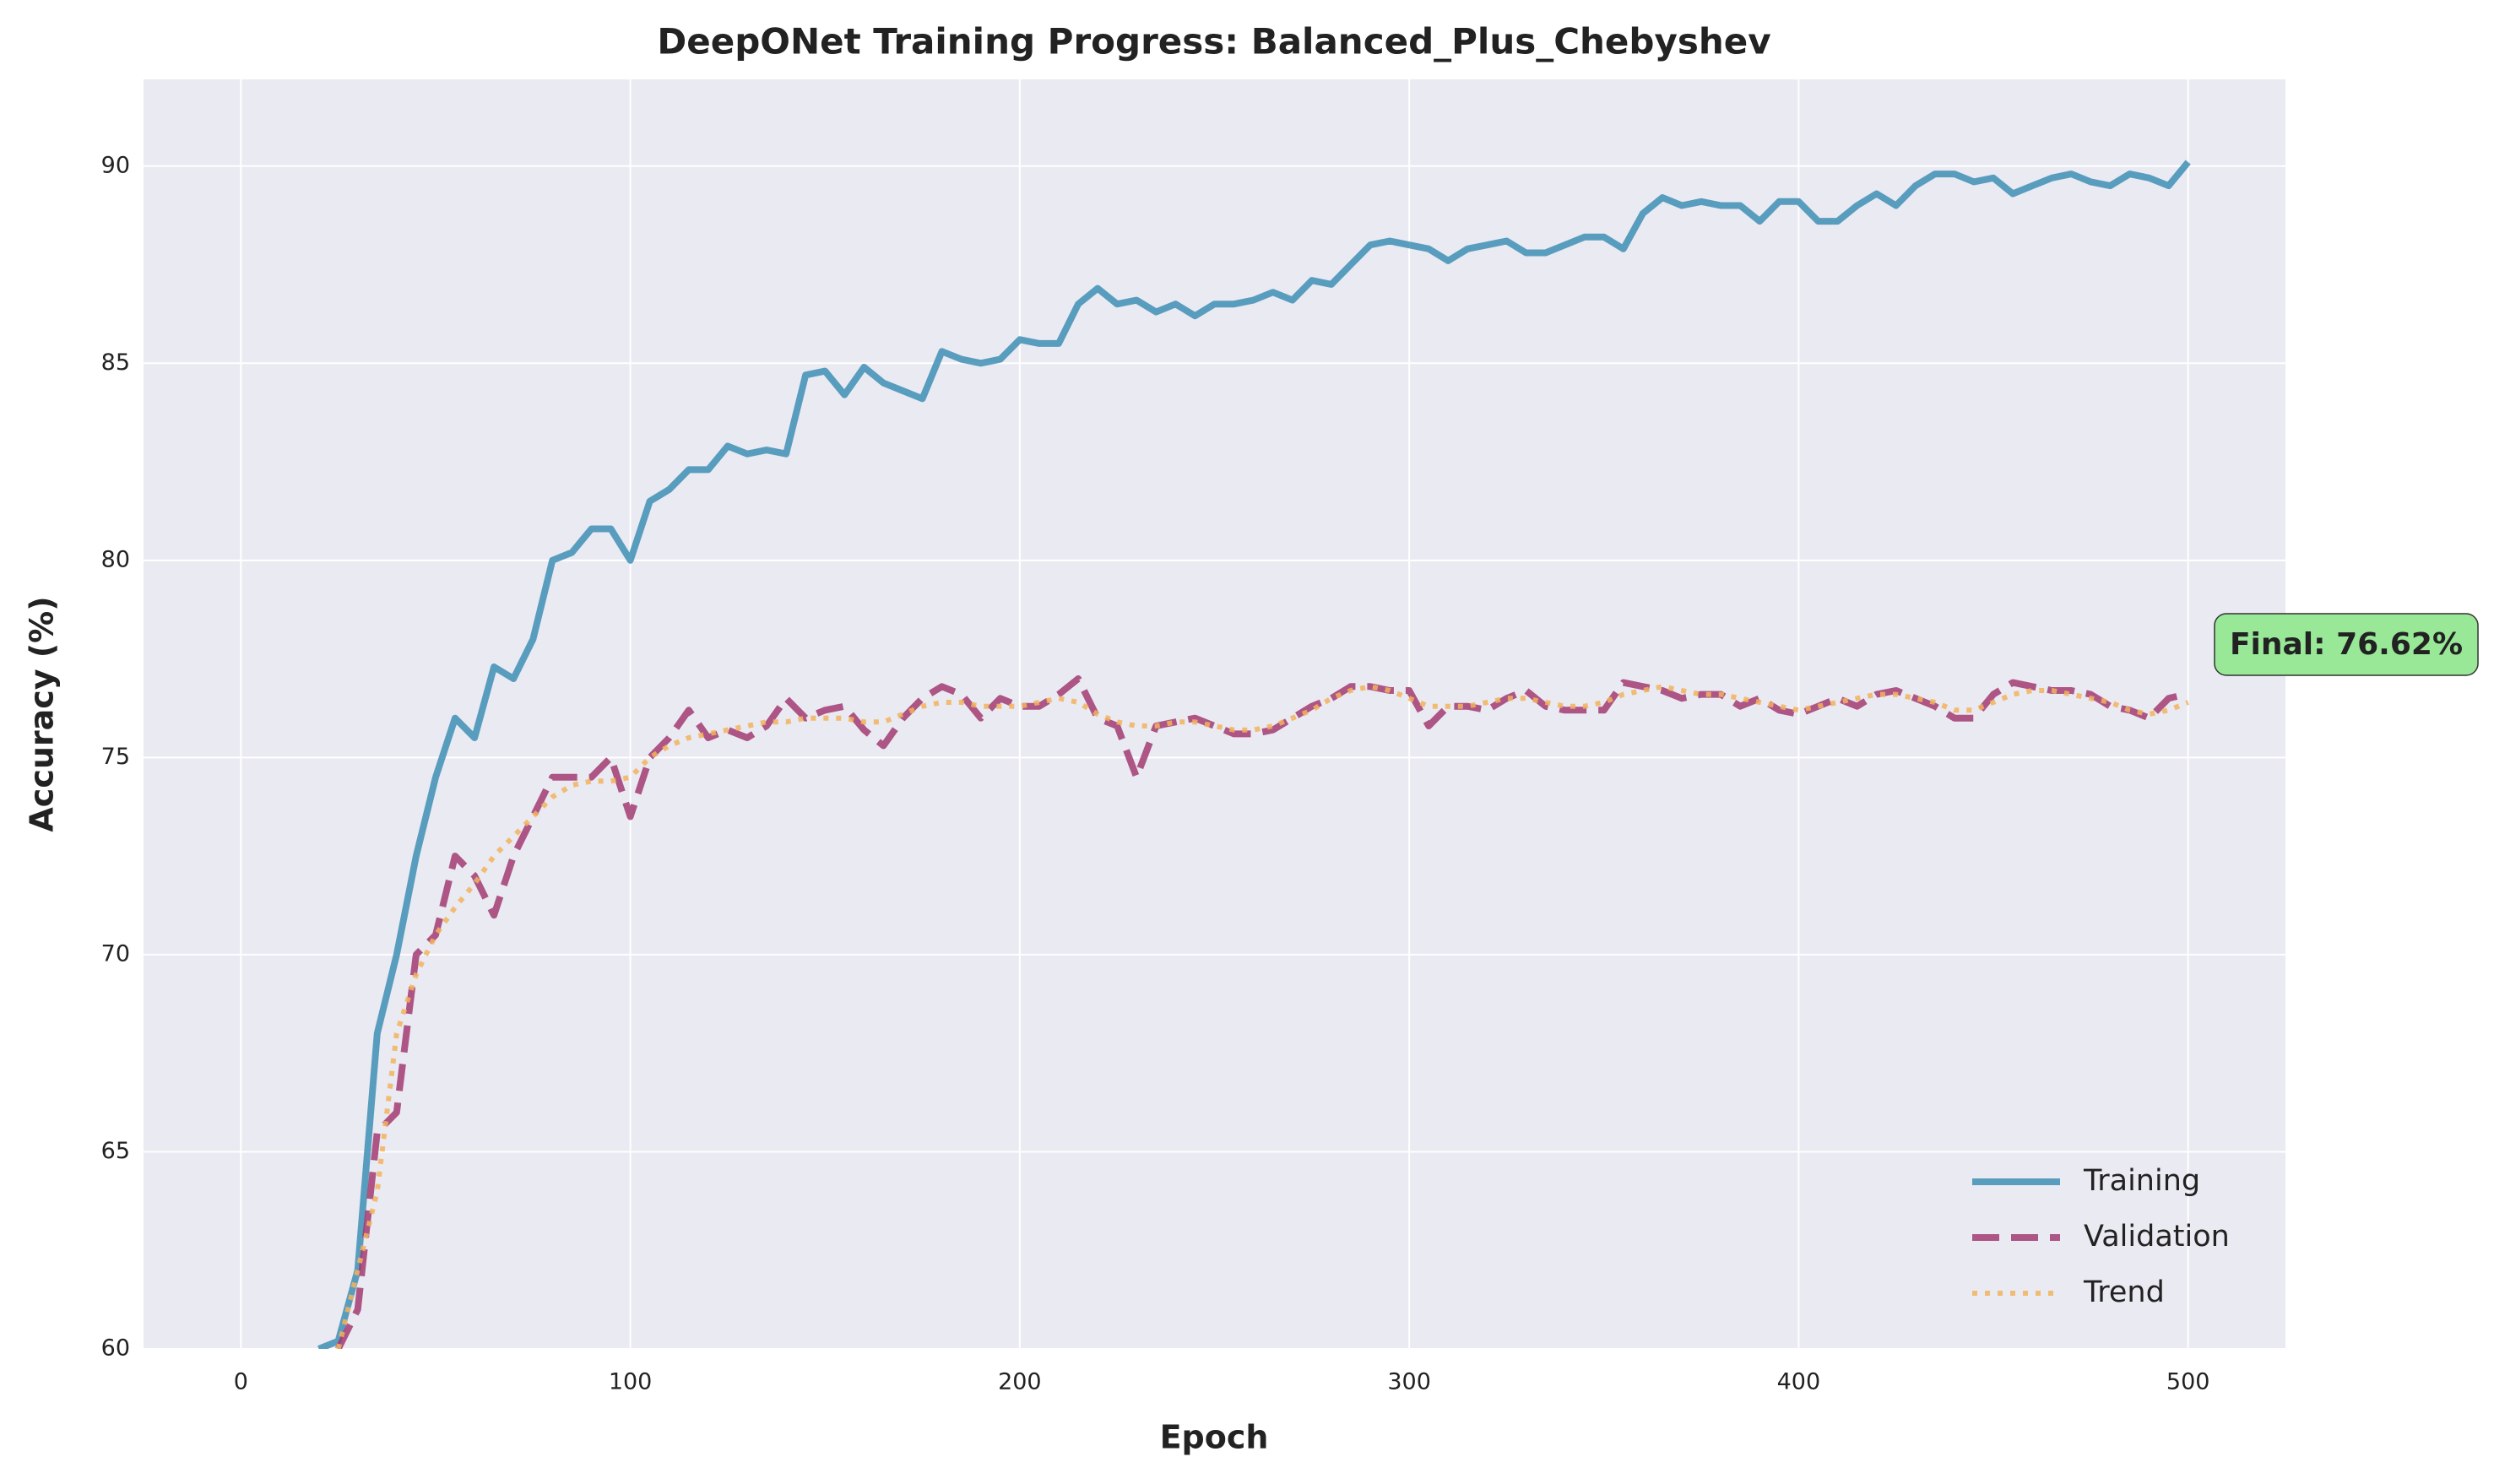 The height and width of the screenshot is (1484, 2494). I want to click on legend-label: Training, so click(2141, 1181).